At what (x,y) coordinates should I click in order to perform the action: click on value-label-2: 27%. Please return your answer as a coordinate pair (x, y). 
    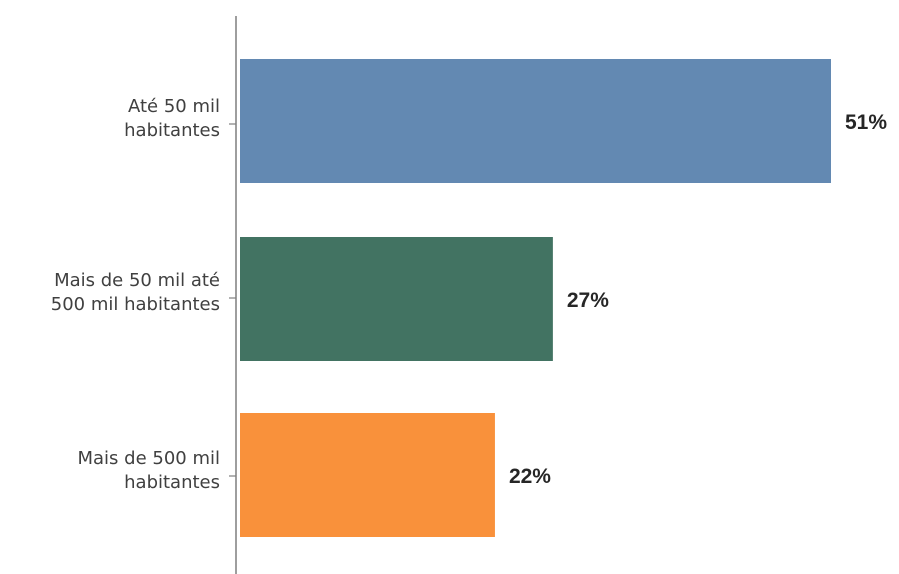
    Looking at the image, I should click on (588, 300).